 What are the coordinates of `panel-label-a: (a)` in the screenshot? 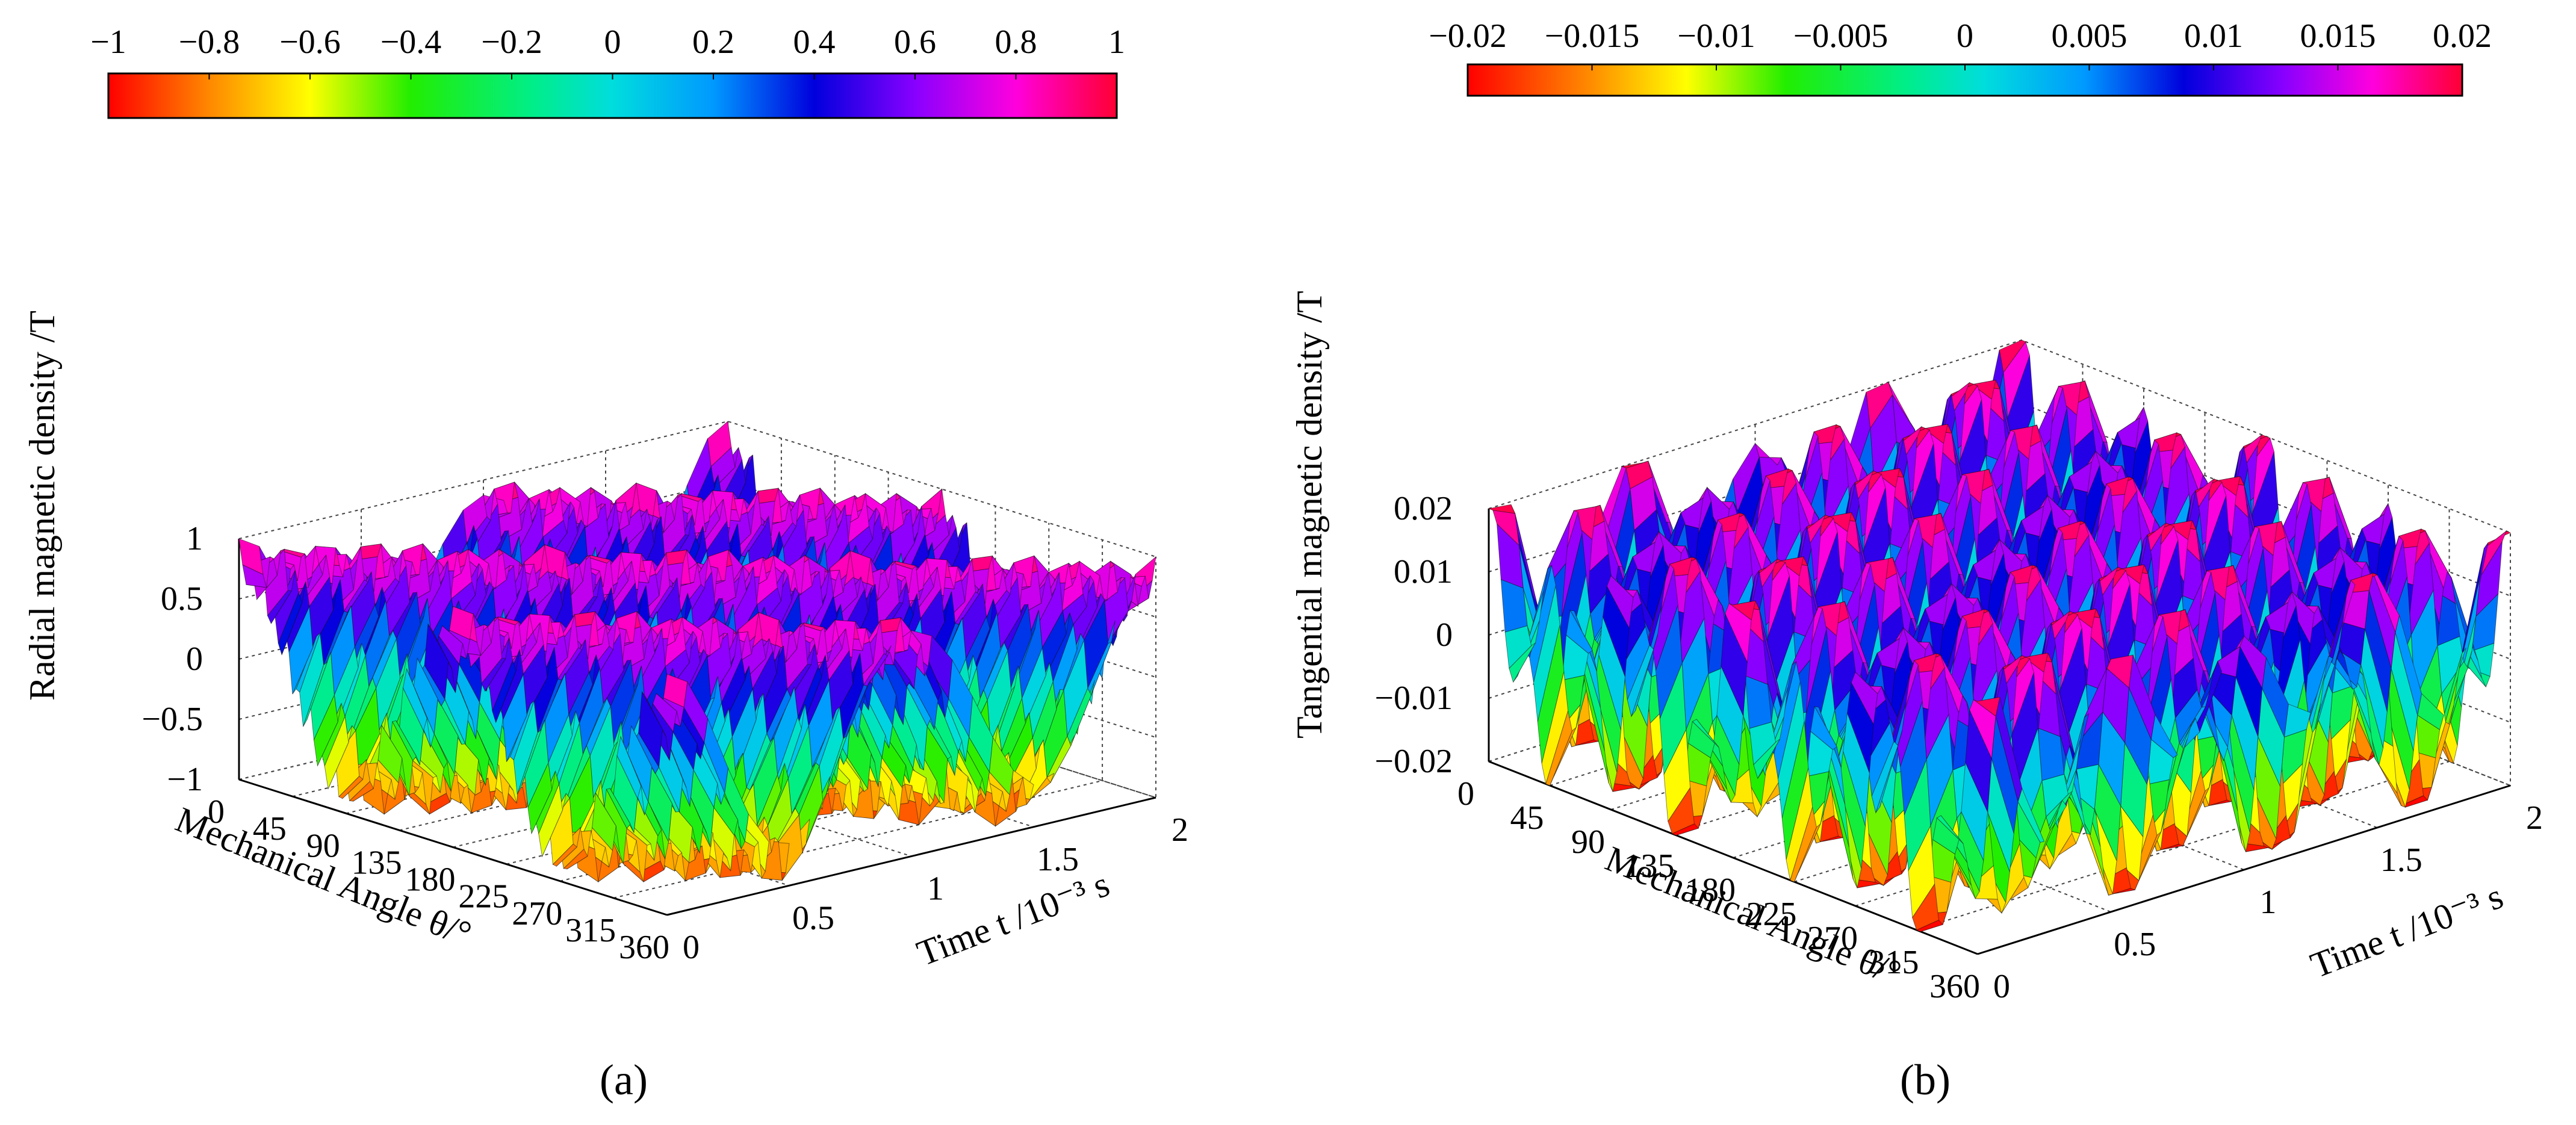 It's located at (624, 1080).